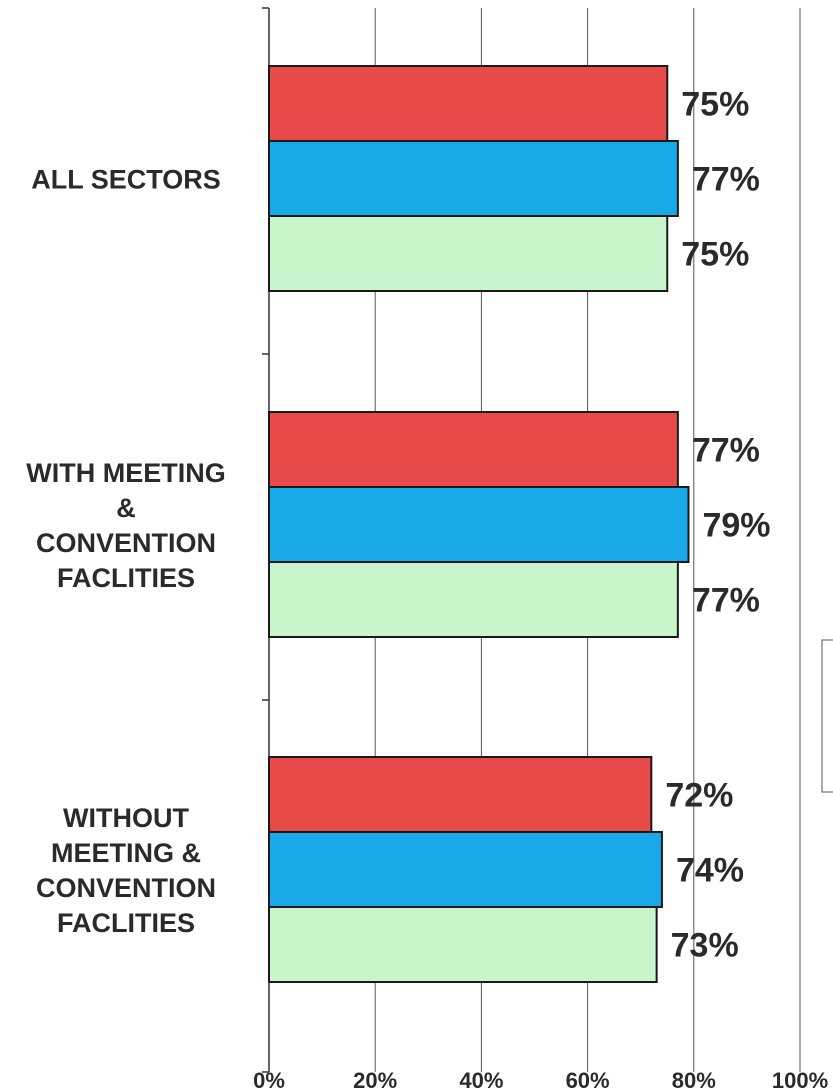 The width and height of the screenshot is (833, 1091). I want to click on x-tick-label: 60%, so click(588, 1079).